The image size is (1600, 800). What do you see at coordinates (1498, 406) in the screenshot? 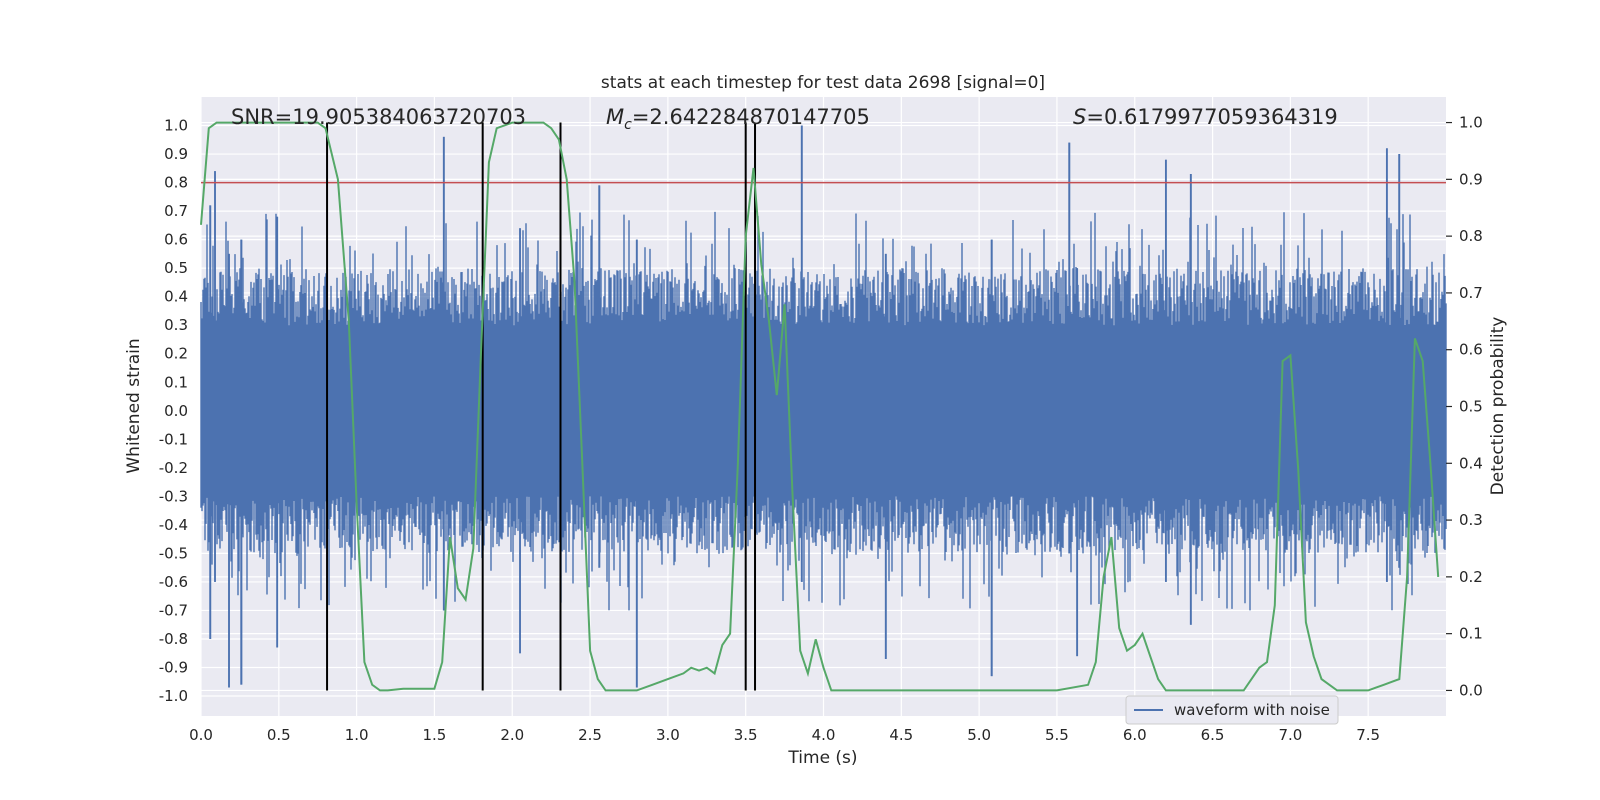
I see `y-axis-right-label: Detection probability` at bounding box center [1498, 406].